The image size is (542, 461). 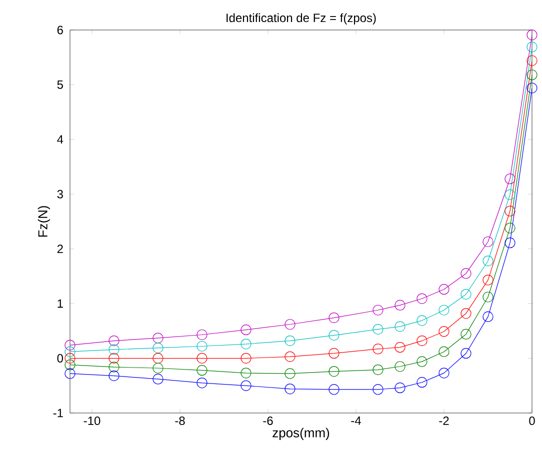 What do you see at coordinates (60, 249) in the screenshot?
I see `y-tick-label: 2` at bounding box center [60, 249].